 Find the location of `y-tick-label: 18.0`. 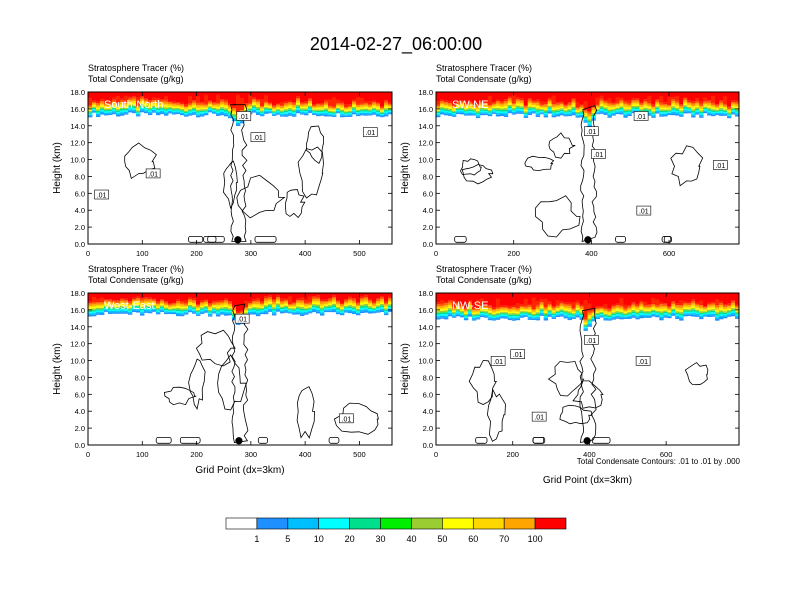

y-tick-label: 18.0 is located at coordinates (425, 293).